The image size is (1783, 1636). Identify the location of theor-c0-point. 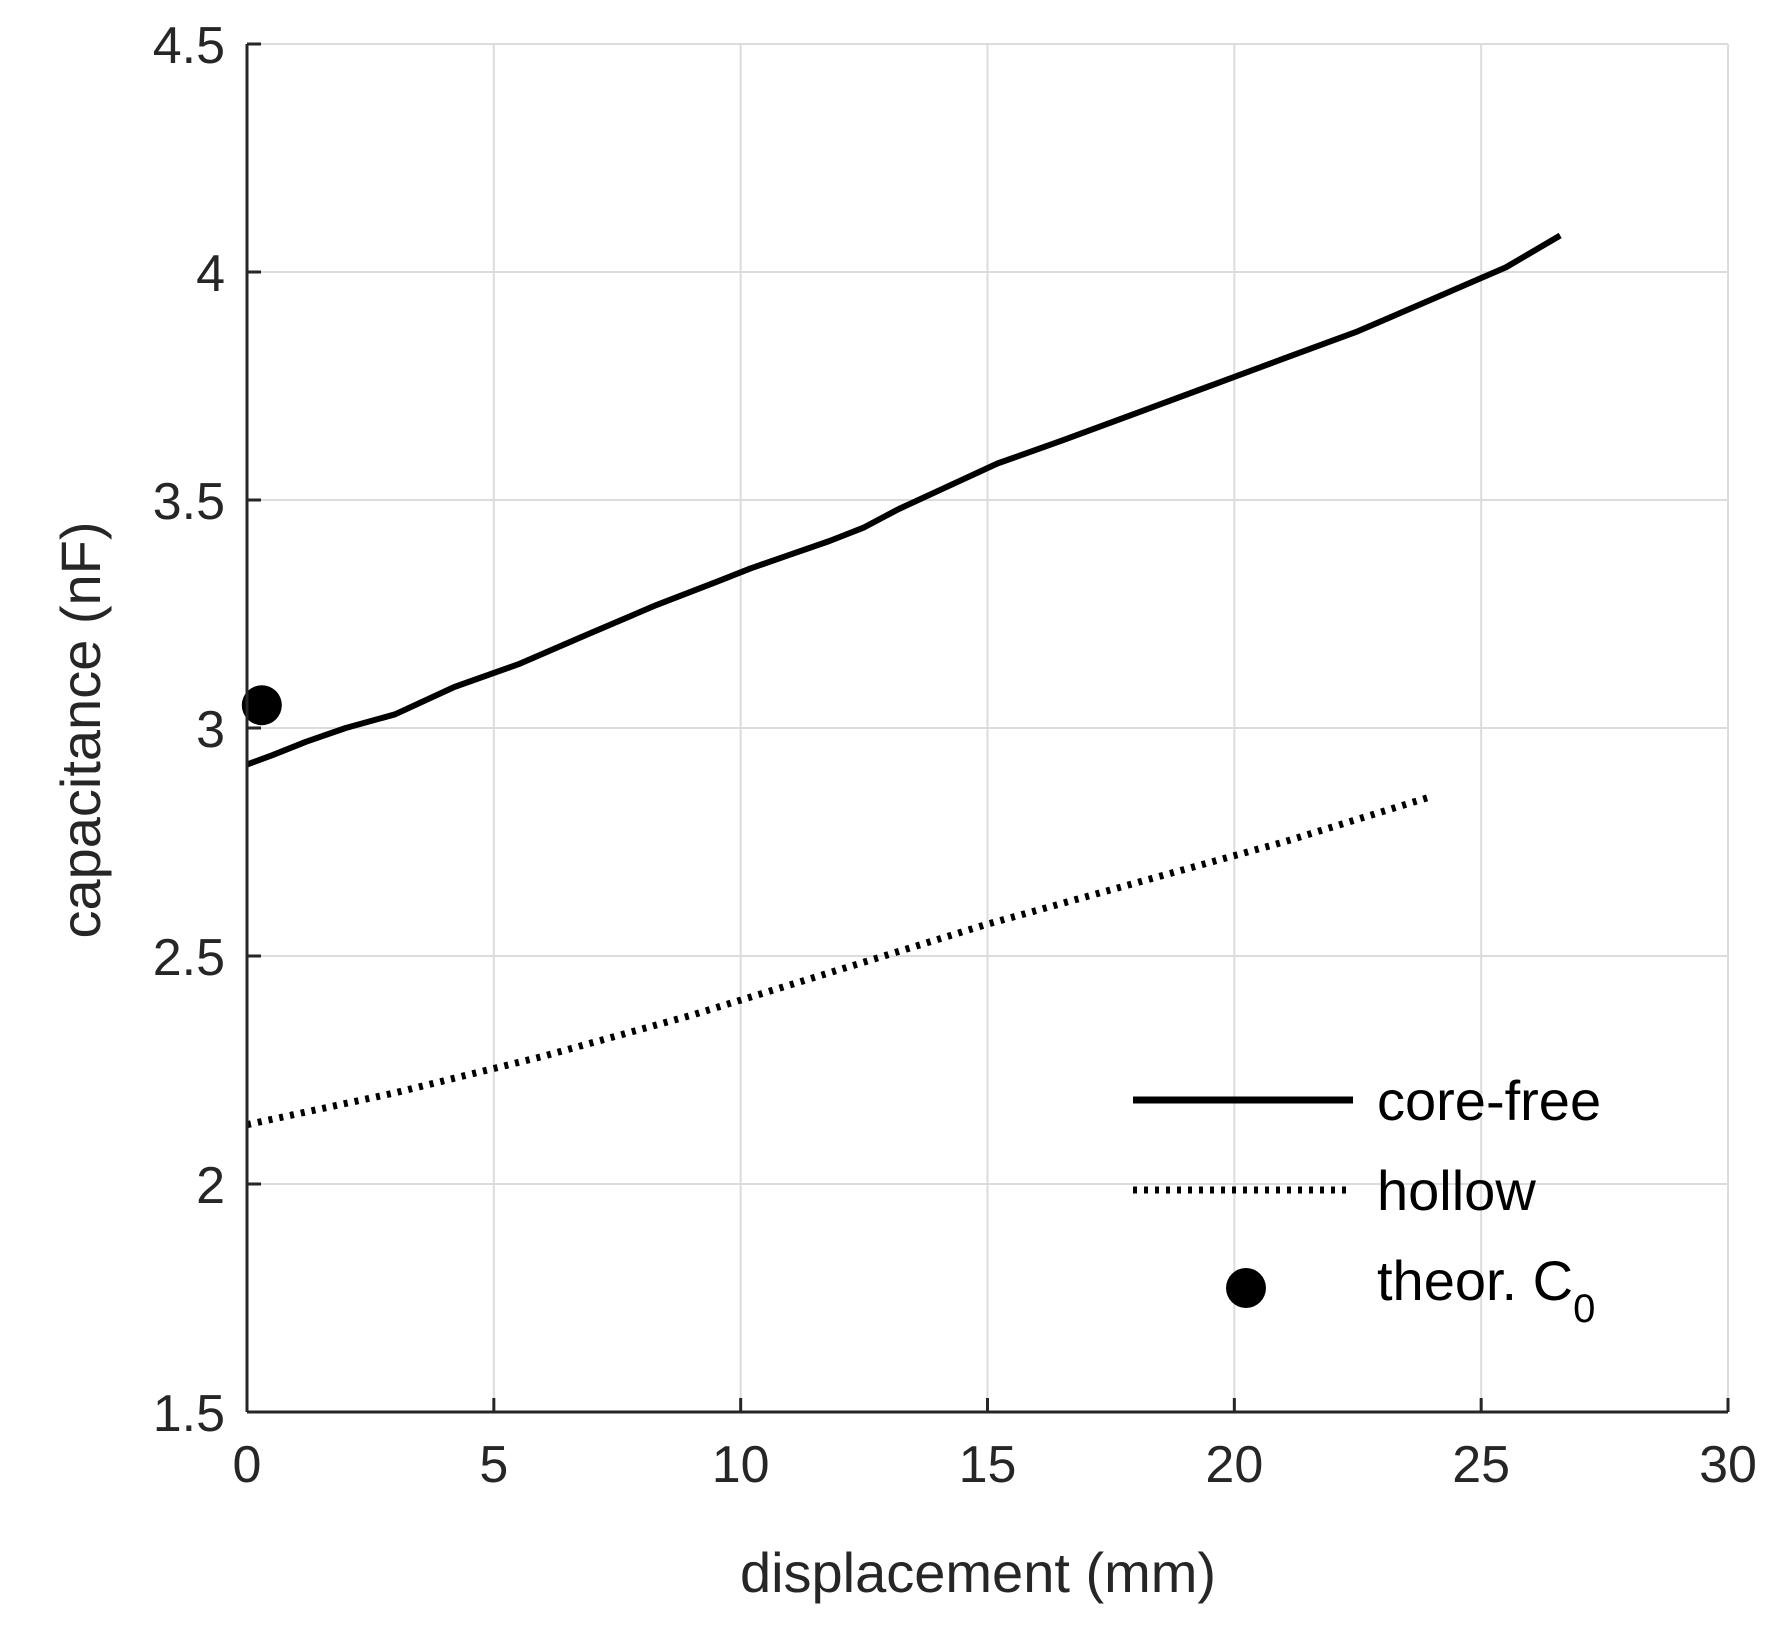
(261, 705).